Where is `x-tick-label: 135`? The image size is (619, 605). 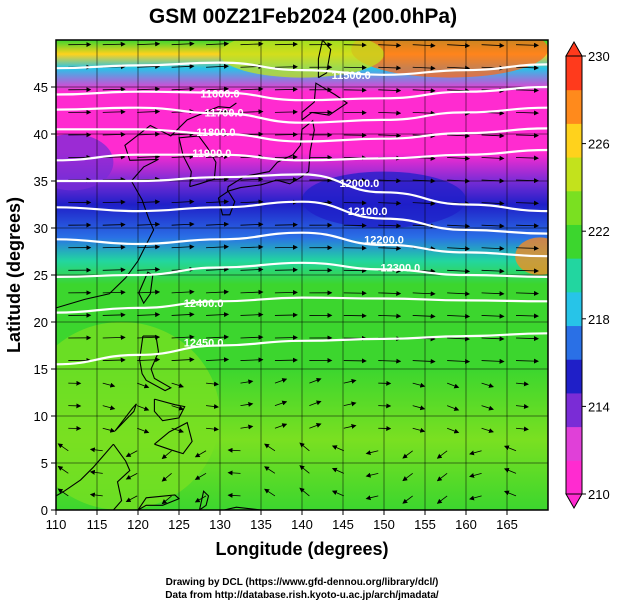 x-tick-label: 135 is located at coordinates (261, 524).